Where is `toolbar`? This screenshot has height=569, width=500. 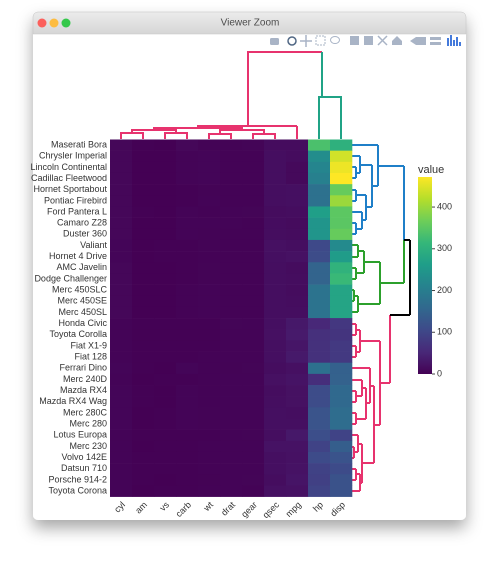 toolbar is located at coordinates (365, 41).